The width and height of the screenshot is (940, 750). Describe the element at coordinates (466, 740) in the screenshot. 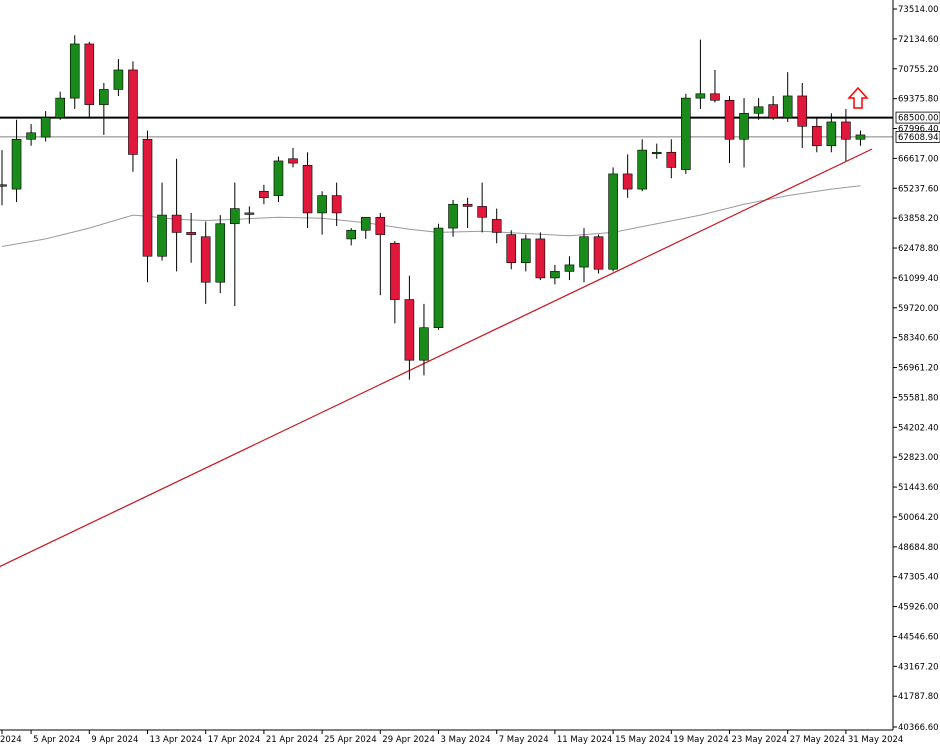

I see `x-tick-label: 3 May 2024` at that location.